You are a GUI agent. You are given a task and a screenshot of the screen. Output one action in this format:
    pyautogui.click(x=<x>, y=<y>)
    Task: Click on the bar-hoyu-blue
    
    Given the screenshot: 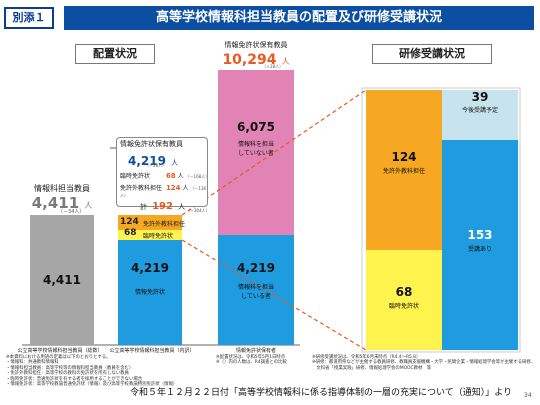 What is the action you would take?
    pyautogui.click(x=150, y=292)
    